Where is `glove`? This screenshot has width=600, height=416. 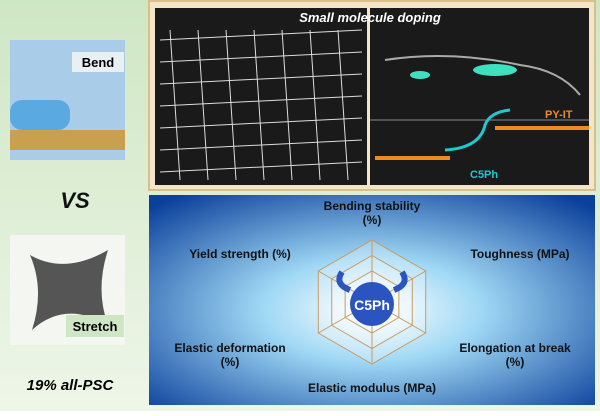
glove is located at coordinates (40, 115).